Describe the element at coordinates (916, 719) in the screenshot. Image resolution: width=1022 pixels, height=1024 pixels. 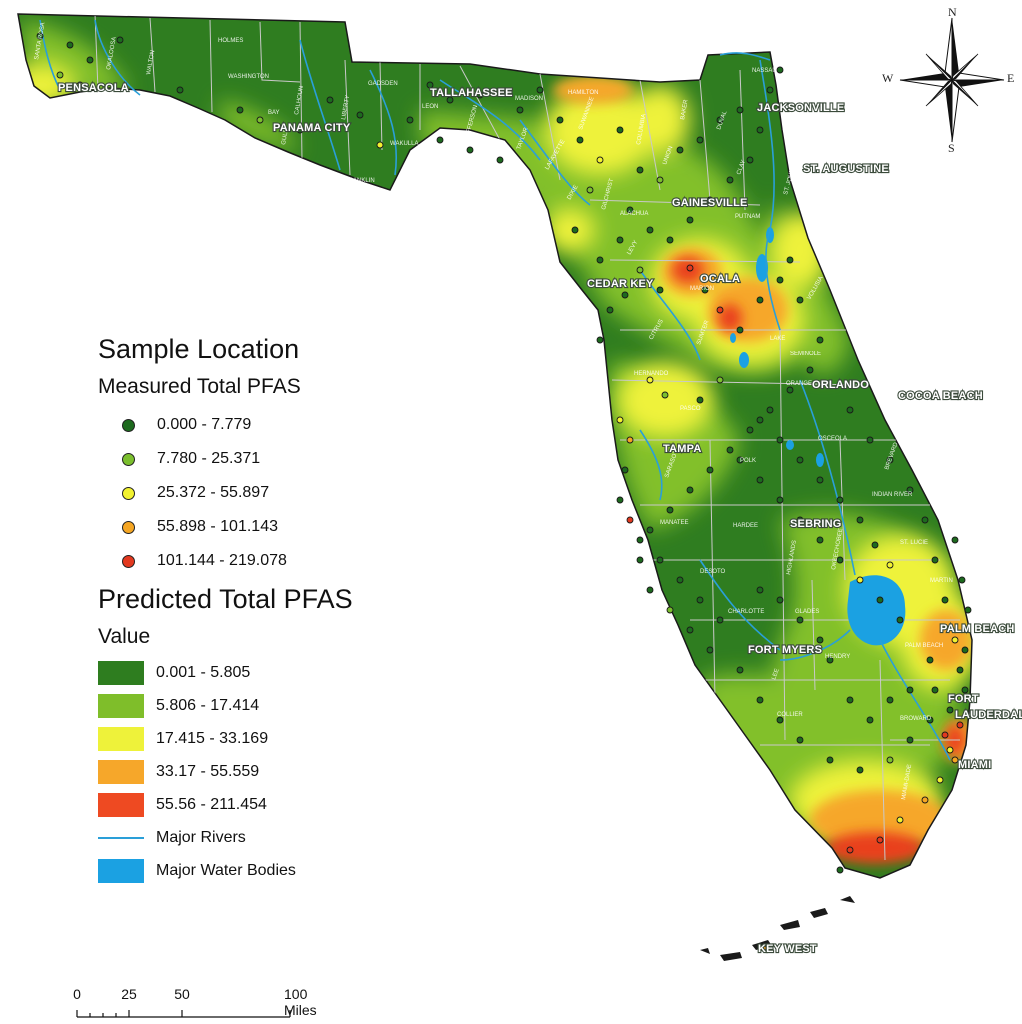
I see `county-broward: BROWARD` at that location.